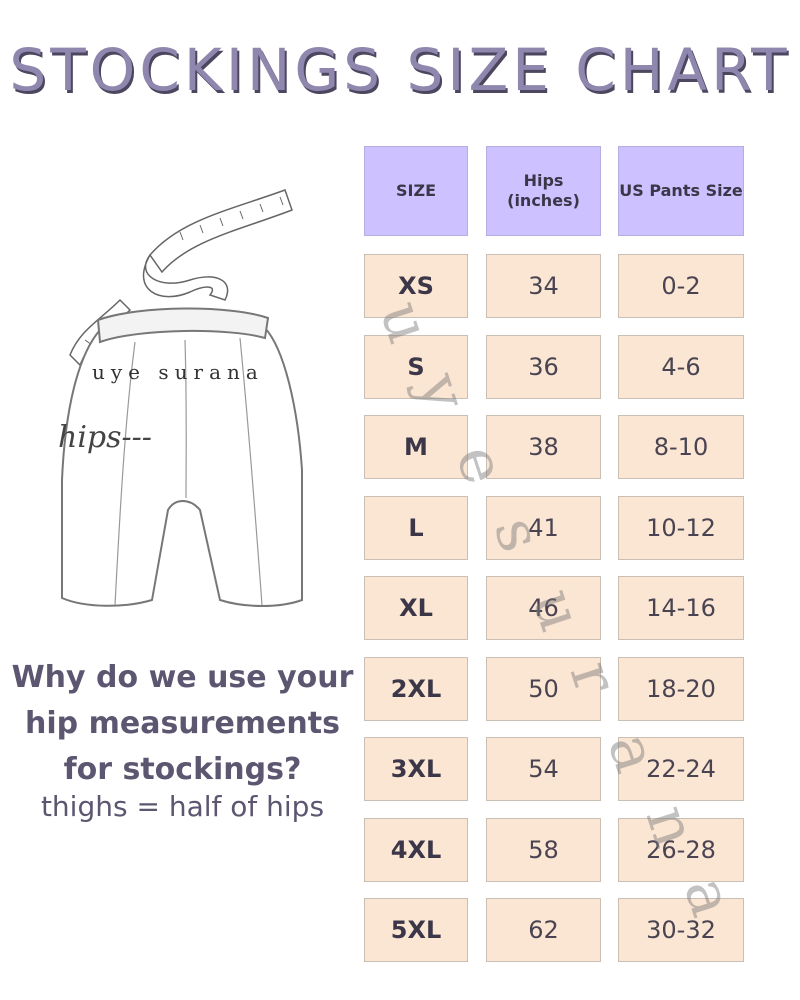 This screenshot has height=1000, width=800. Describe the element at coordinates (416, 286) in the screenshot. I see `size-cell: XS` at that location.